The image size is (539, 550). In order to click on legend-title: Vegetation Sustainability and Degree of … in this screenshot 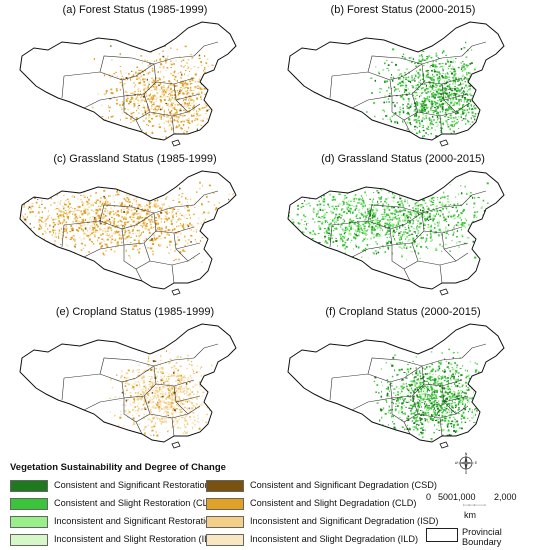, I will do `click(118, 467)`.